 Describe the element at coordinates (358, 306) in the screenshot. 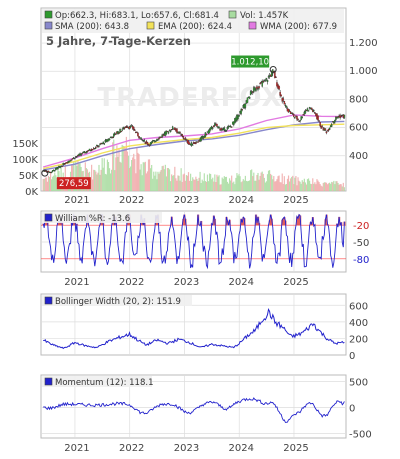

I see `bollinger-y-tick-label: 600` at that location.